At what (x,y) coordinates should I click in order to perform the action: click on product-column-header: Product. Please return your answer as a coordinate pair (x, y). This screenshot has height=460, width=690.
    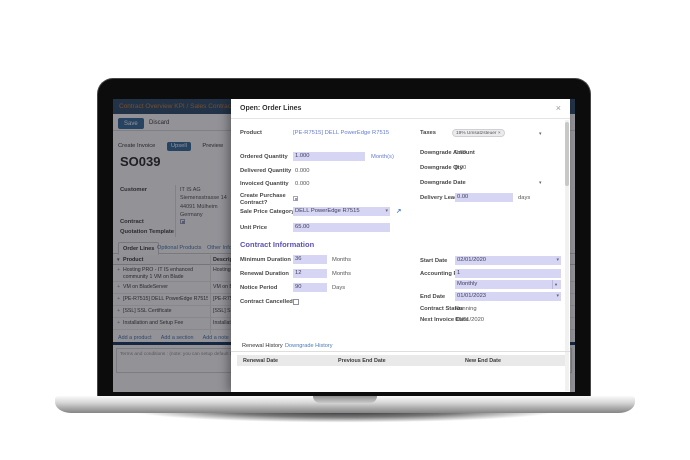
    Looking at the image, I should click on (133, 260).